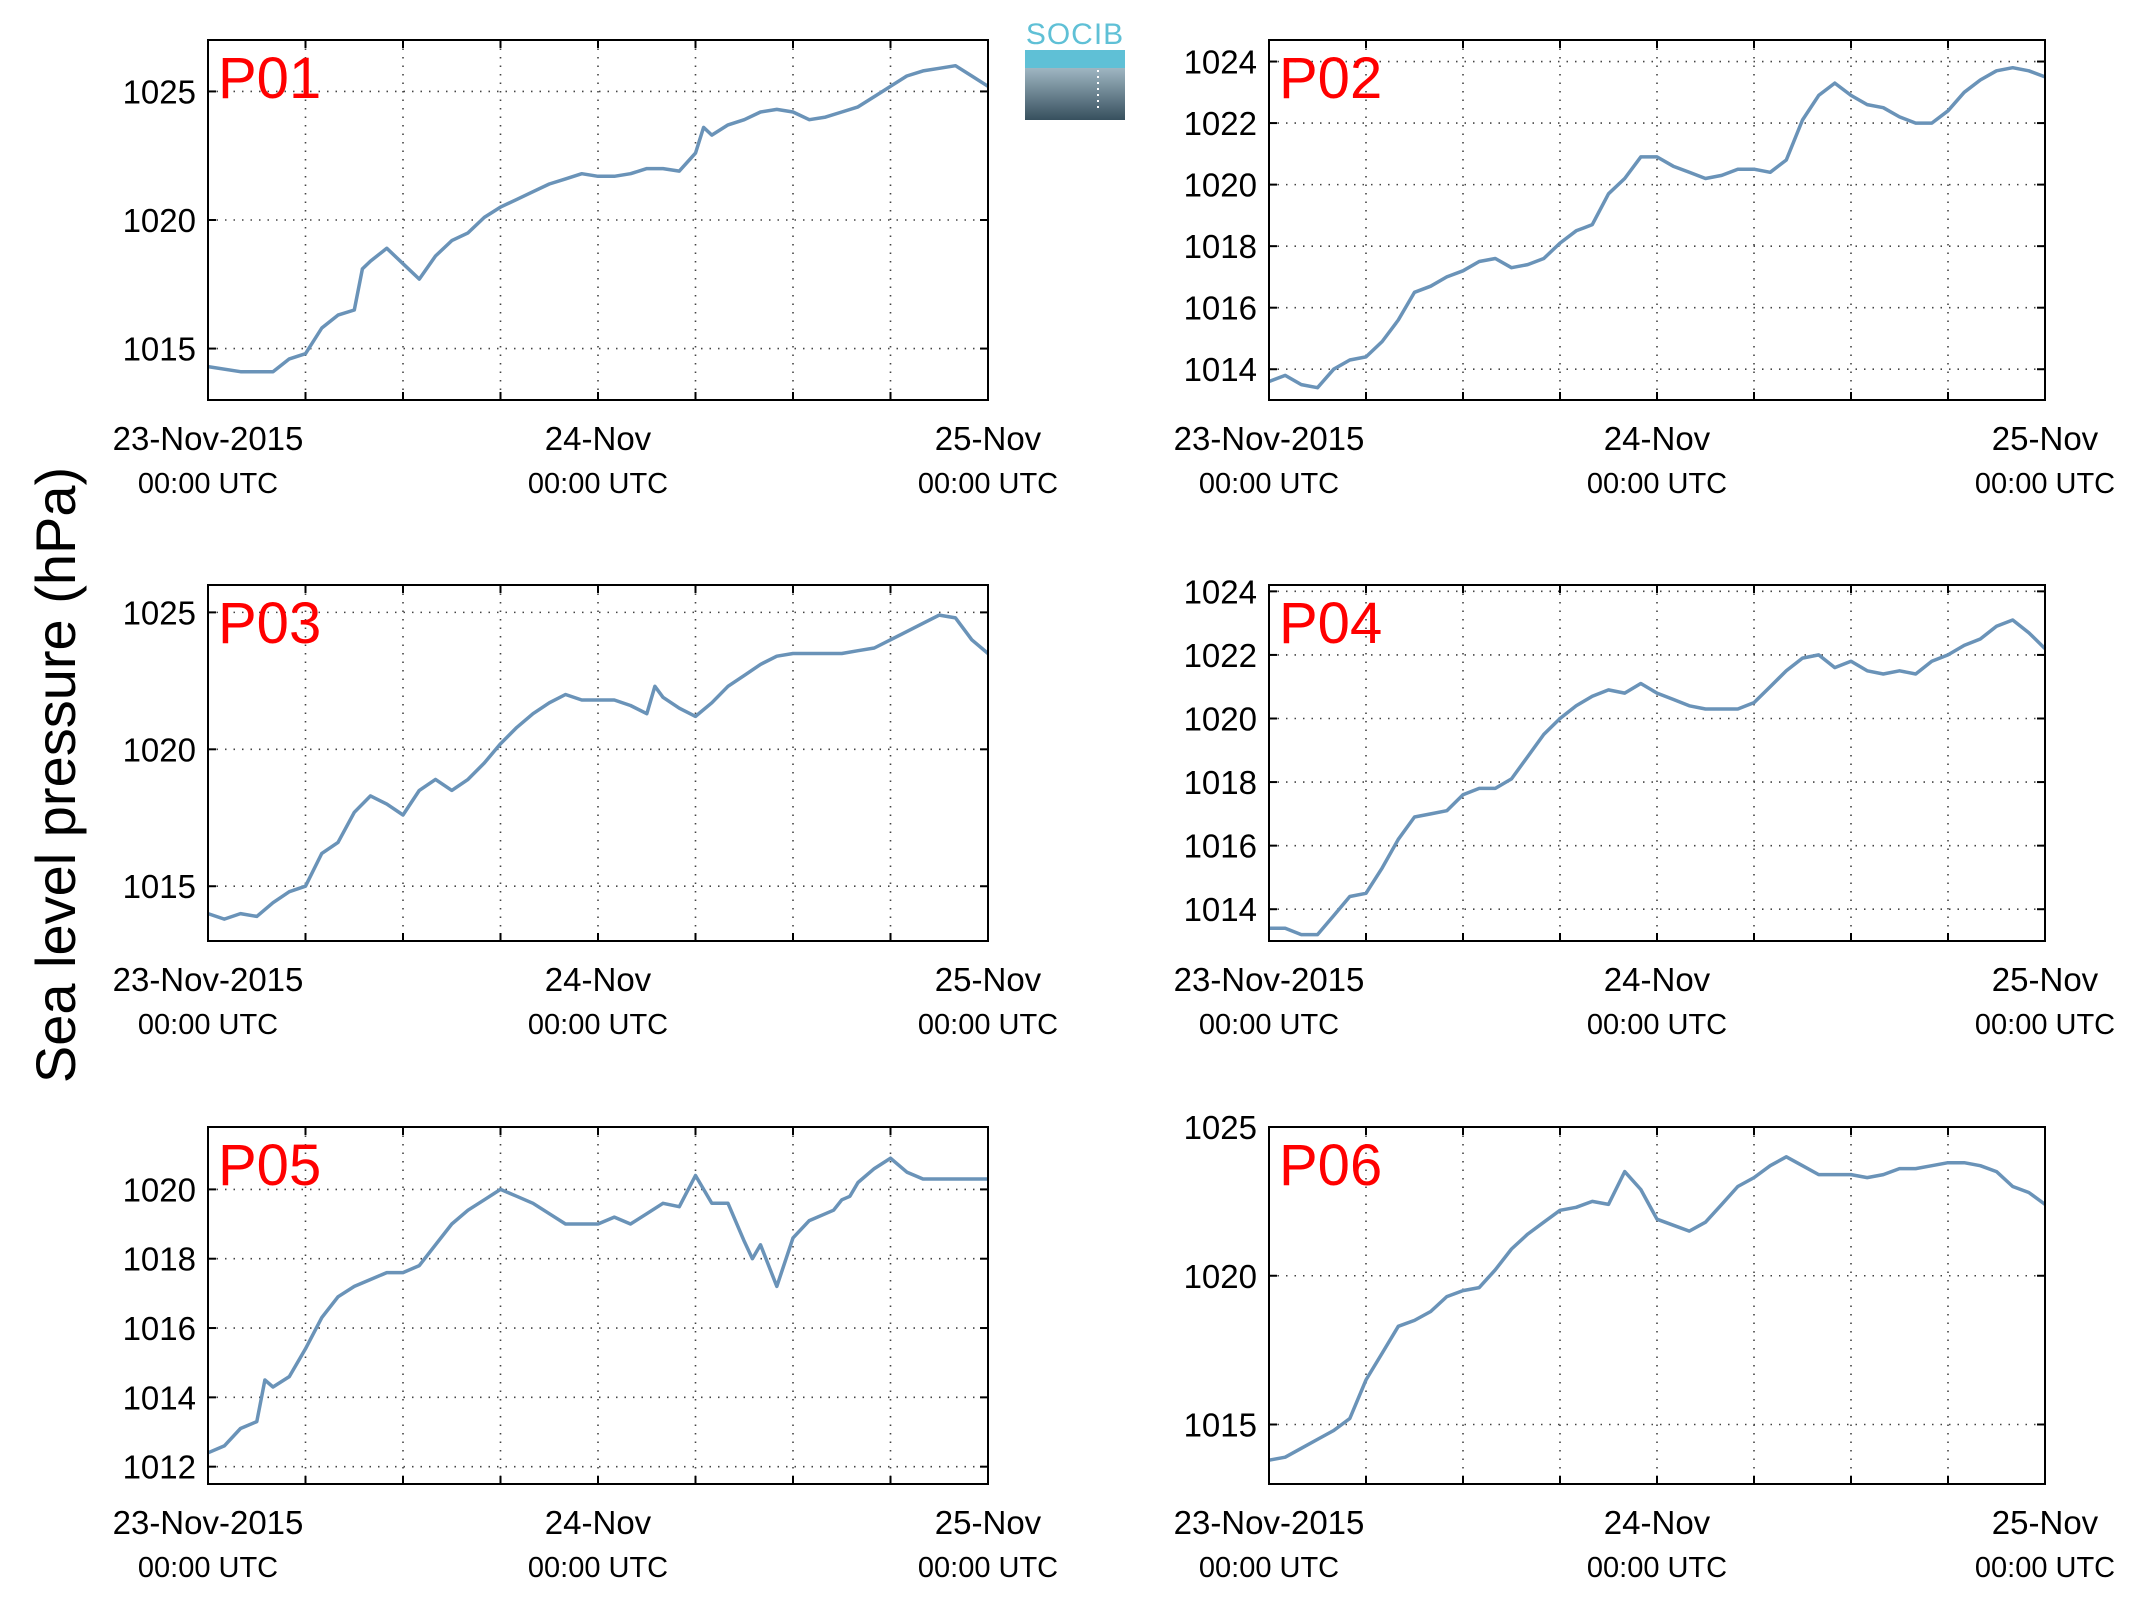 This screenshot has height=1608, width=2133. Describe the element at coordinates (1330, 623) in the screenshot. I see `panel-title: P04` at that location.